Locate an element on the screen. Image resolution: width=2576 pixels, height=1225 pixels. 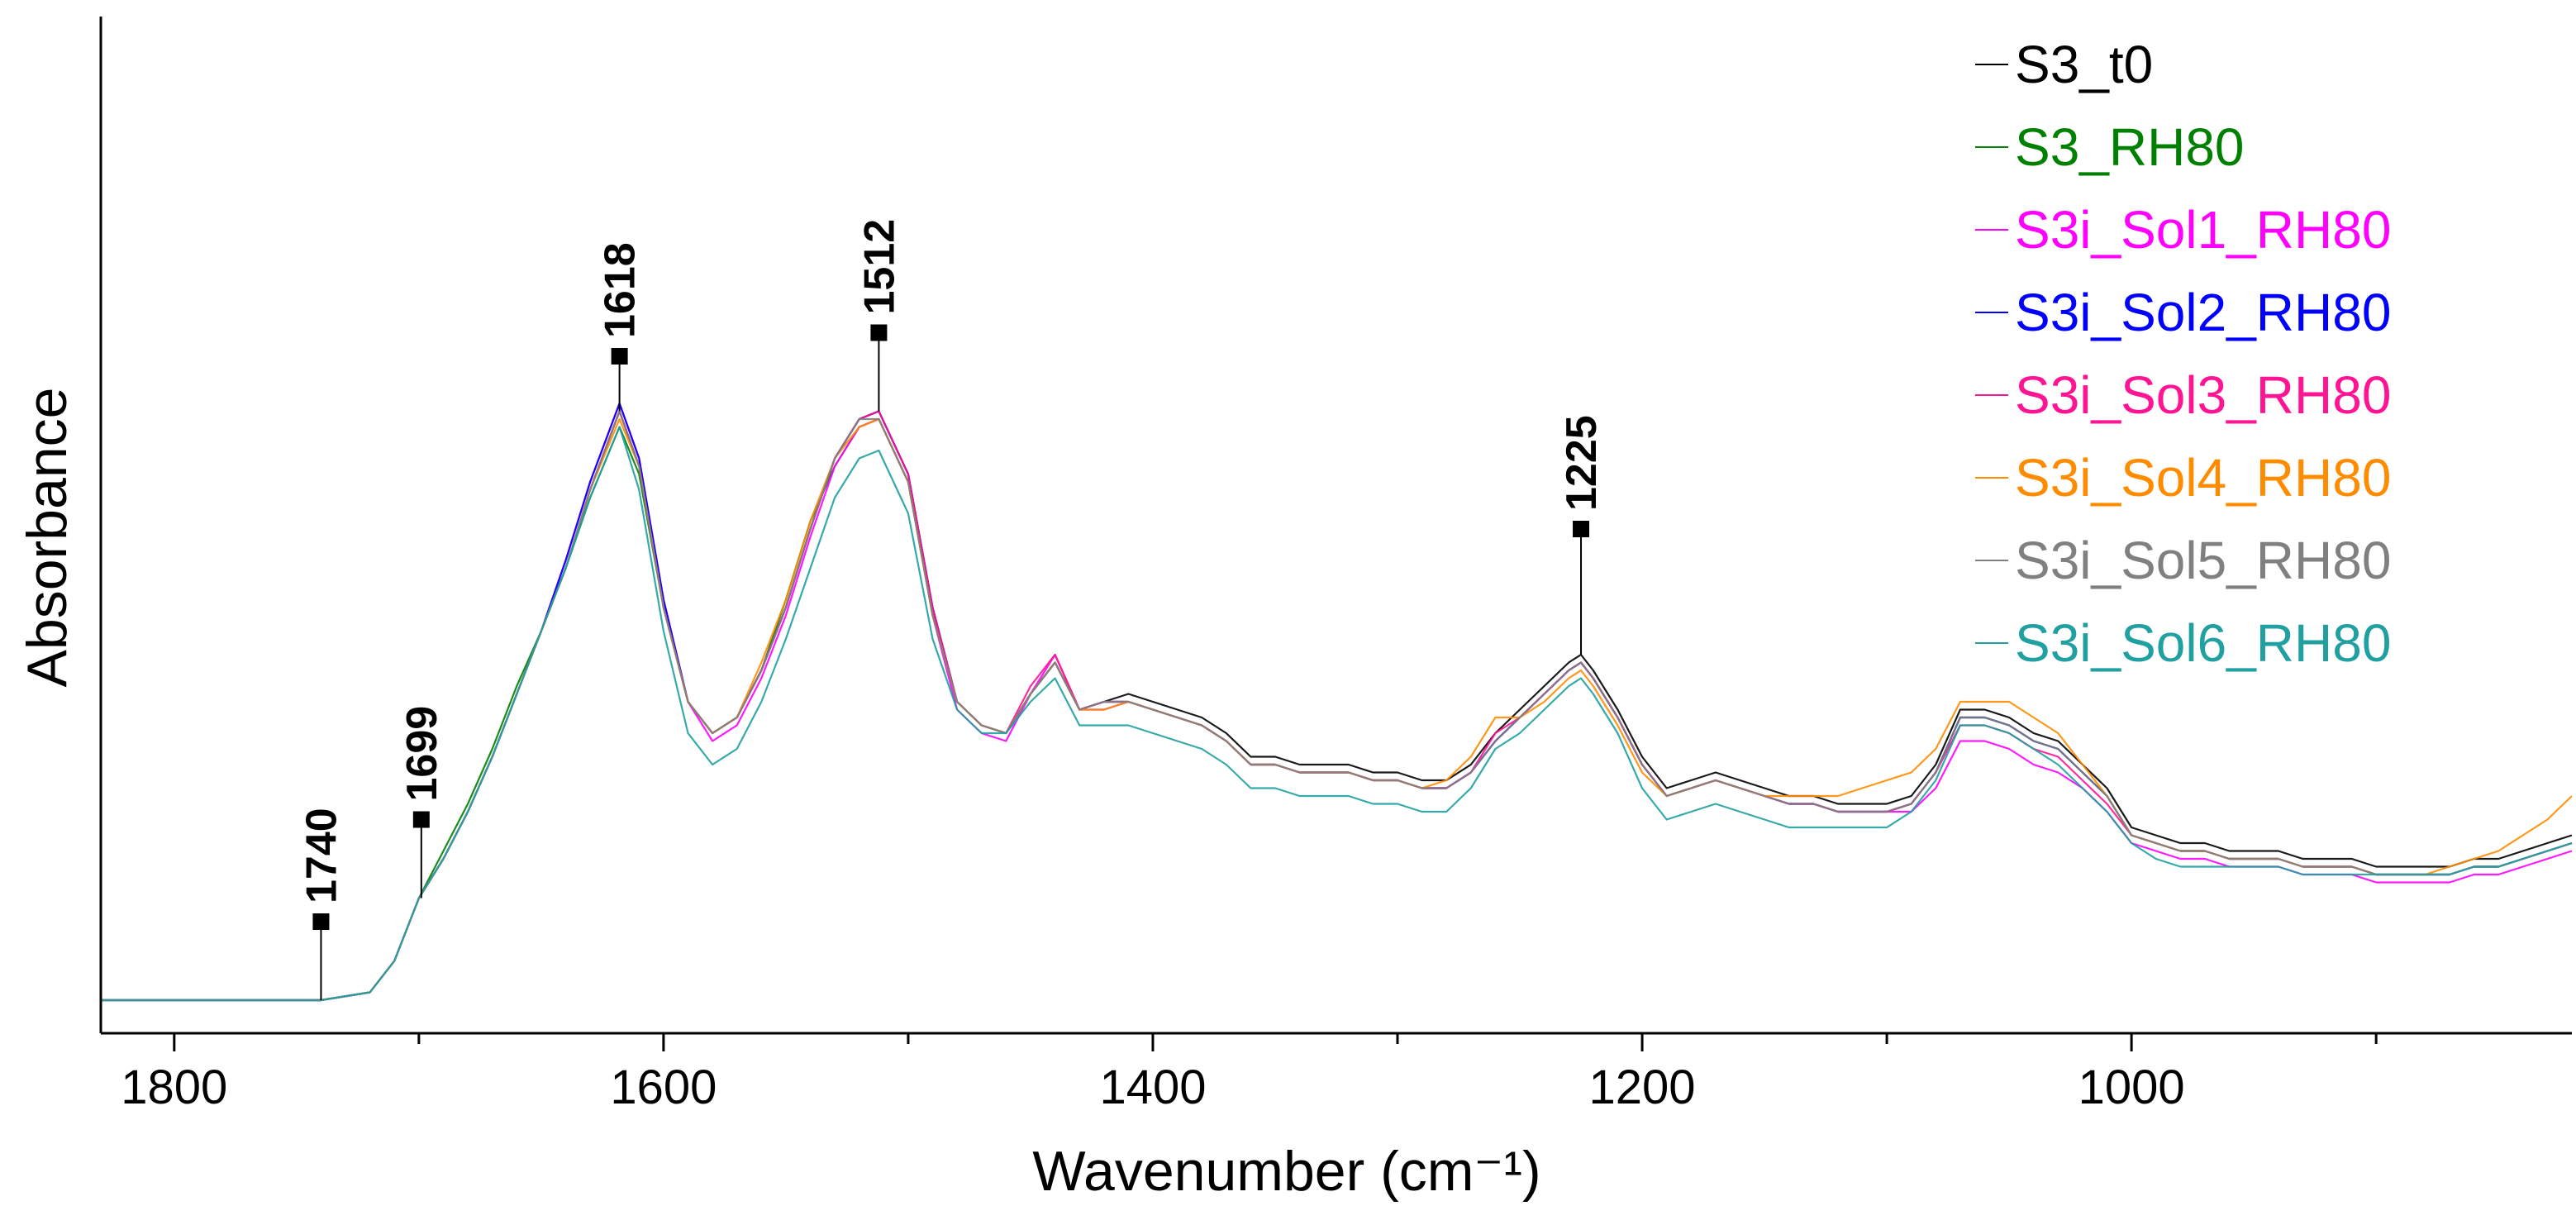
peak-label-1740: 1740 is located at coordinates (321, 855).